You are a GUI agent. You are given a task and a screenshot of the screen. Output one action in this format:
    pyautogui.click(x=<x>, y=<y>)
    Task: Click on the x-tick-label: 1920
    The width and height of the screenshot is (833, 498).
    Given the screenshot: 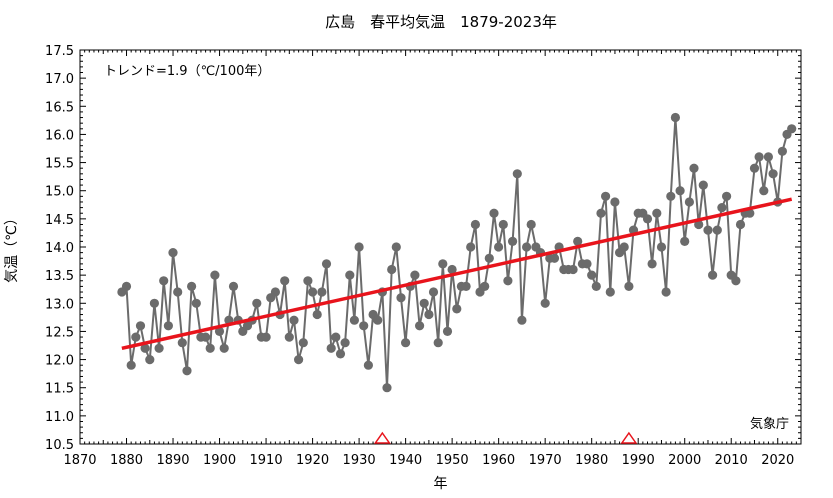 What is the action you would take?
    pyautogui.click(x=312, y=460)
    